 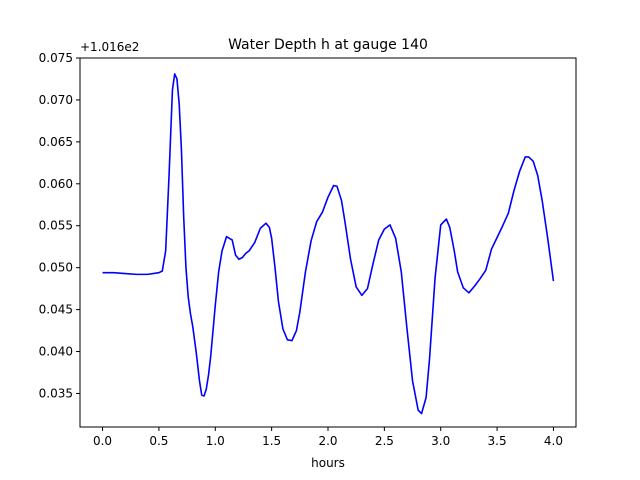 What do you see at coordinates (56, 393) in the screenshot?
I see `y-tick-label: 0.035` at bounding box center [56, 393].